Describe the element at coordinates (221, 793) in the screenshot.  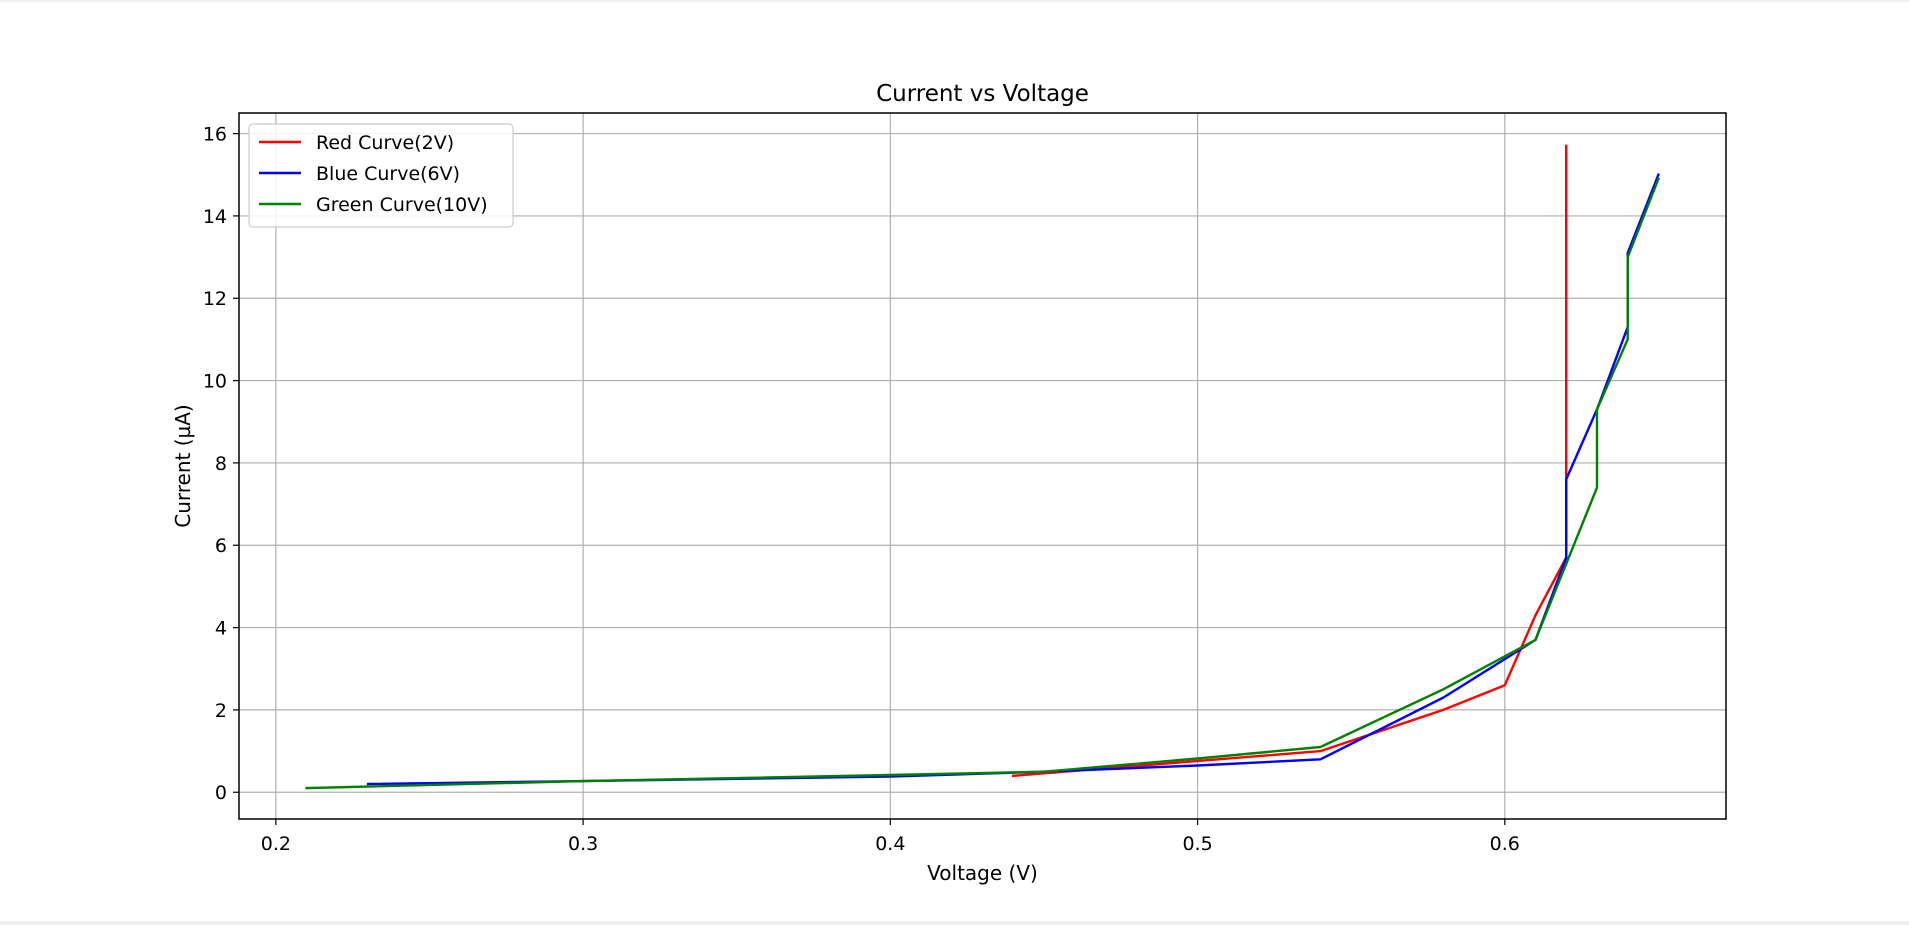
I see `y-tick-label: 0` at that location.